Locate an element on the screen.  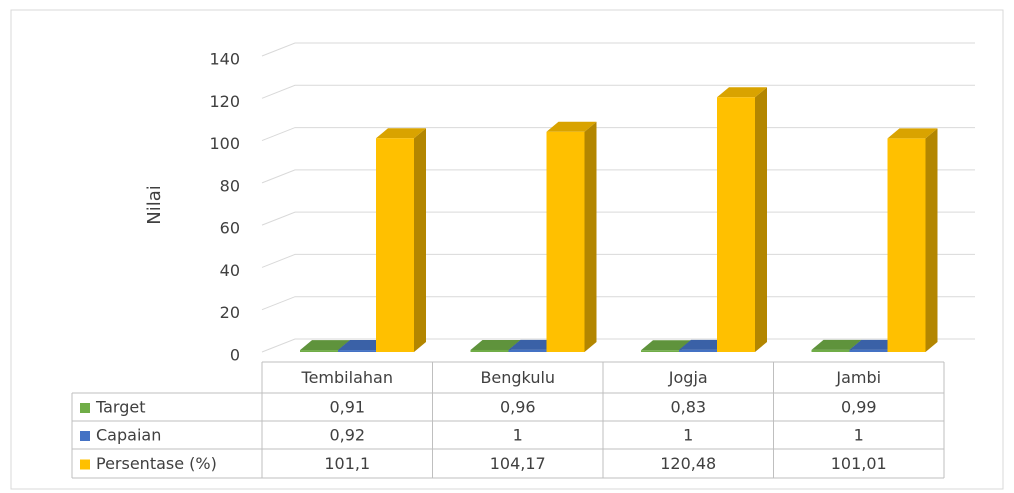
table-value: 104,17 is located at coordinates (518, 463).